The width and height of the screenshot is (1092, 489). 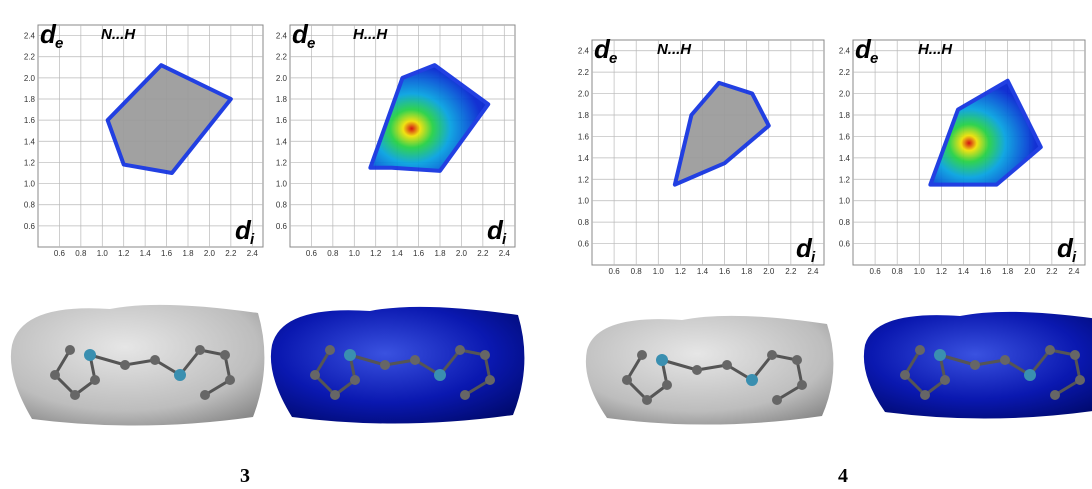 What do you see at coordinates (282, 36) in the screenshot?
I see `y-tick-label: 2.4` at bounding box center [282, 36].